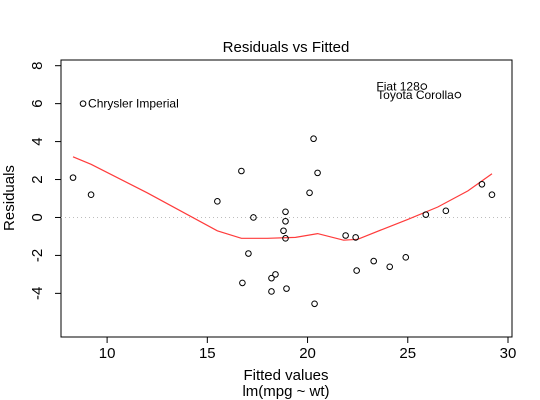 The height and width of the screenshot is (400, 540). What do you see at coordinates (285, 391) in the screenshot?
I see `model-formula-label: lm(mpg ~ wt)` at bounding box center [285, 391].